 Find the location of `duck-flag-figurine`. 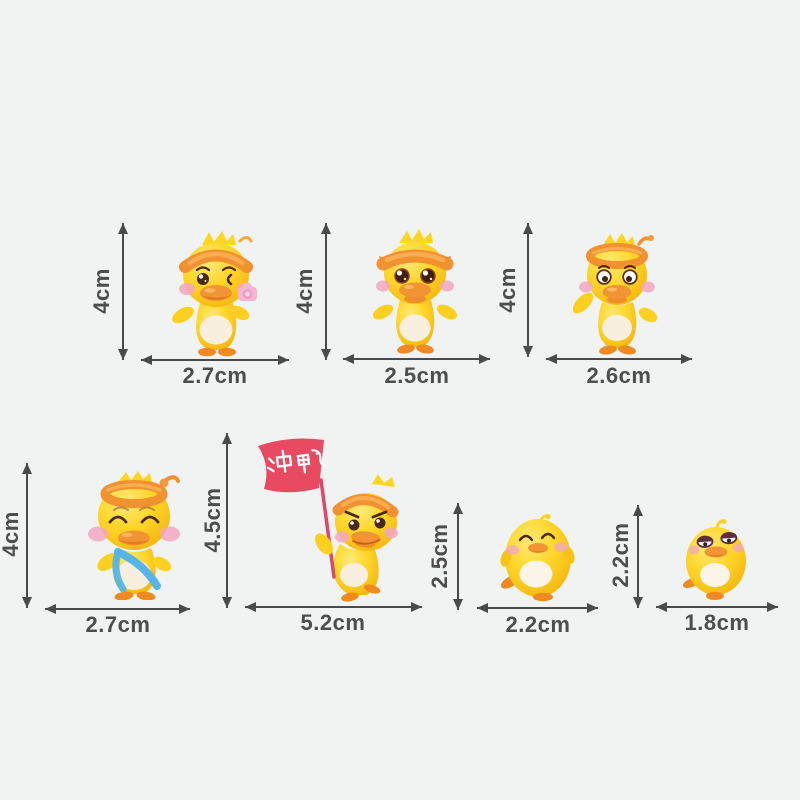

duck-flag-figurine is located at coordinates (328, 520).